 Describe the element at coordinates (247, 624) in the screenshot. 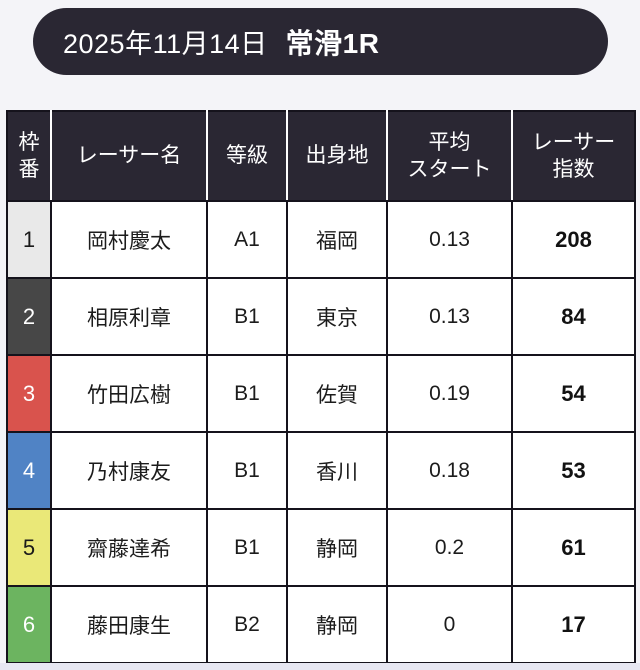

I see `grade-cell: B2` at that location.